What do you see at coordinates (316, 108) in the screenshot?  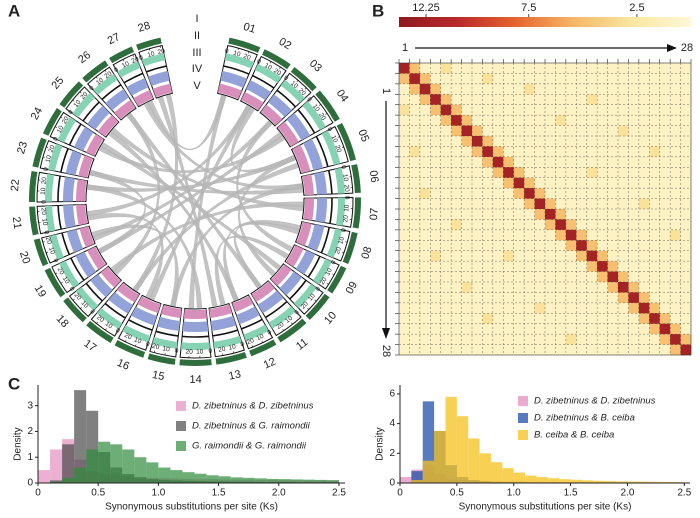 I see `chrom-tick-label: 10` at bounding box center [316, 108].